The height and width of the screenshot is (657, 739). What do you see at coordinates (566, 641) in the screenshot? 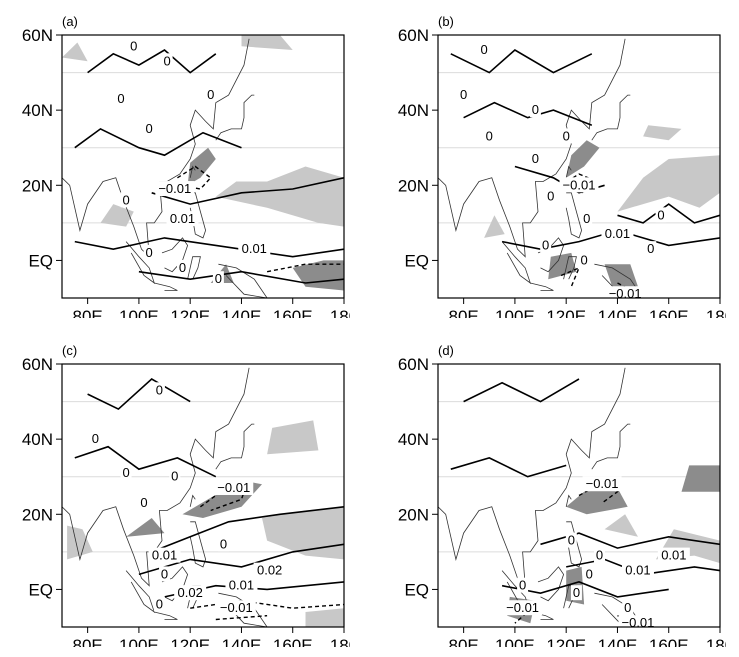
I see `x-tick-label: 120E` at bounding box center [566, 641].